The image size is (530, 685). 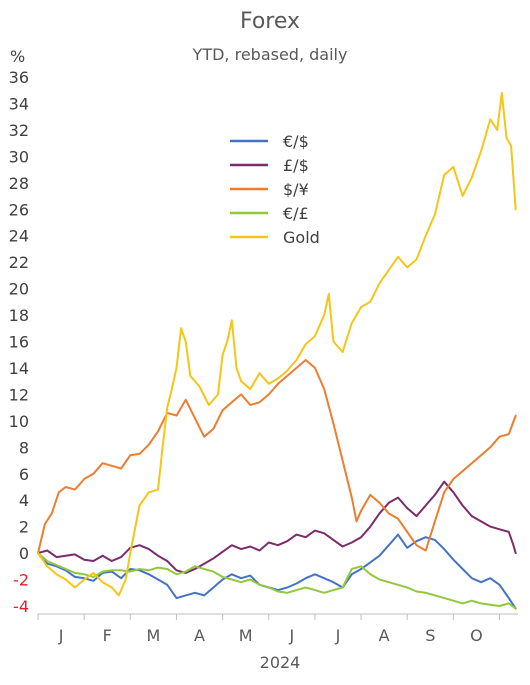 I want to click on y-tick-label-1: -2, so click(x=21, y=580).